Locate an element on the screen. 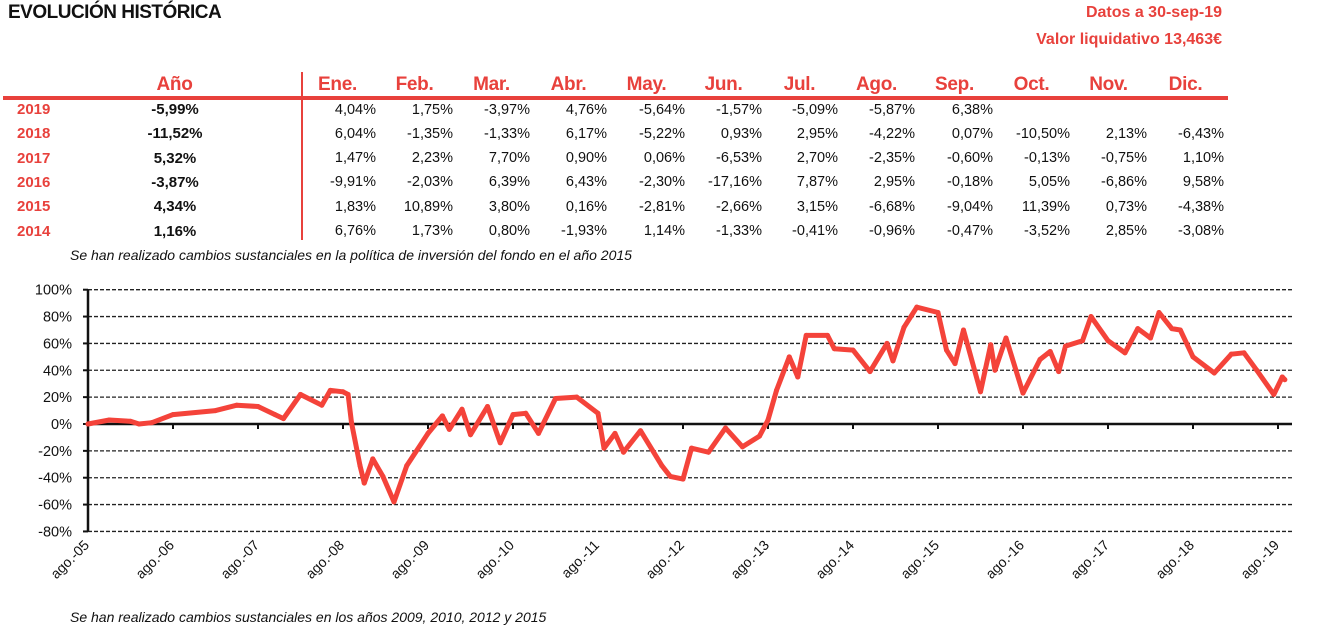 This screenshot has height=626, width=1332. monthly-return: -5,64% is located at coordinates (662, 109).